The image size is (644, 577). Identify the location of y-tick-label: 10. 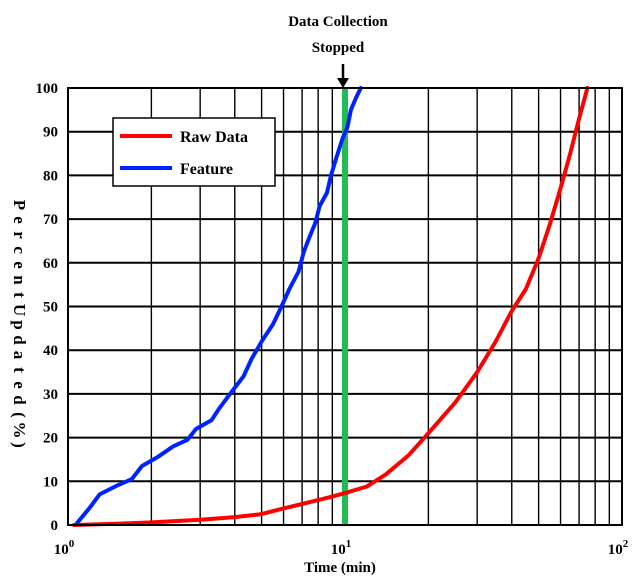
(50, 482).